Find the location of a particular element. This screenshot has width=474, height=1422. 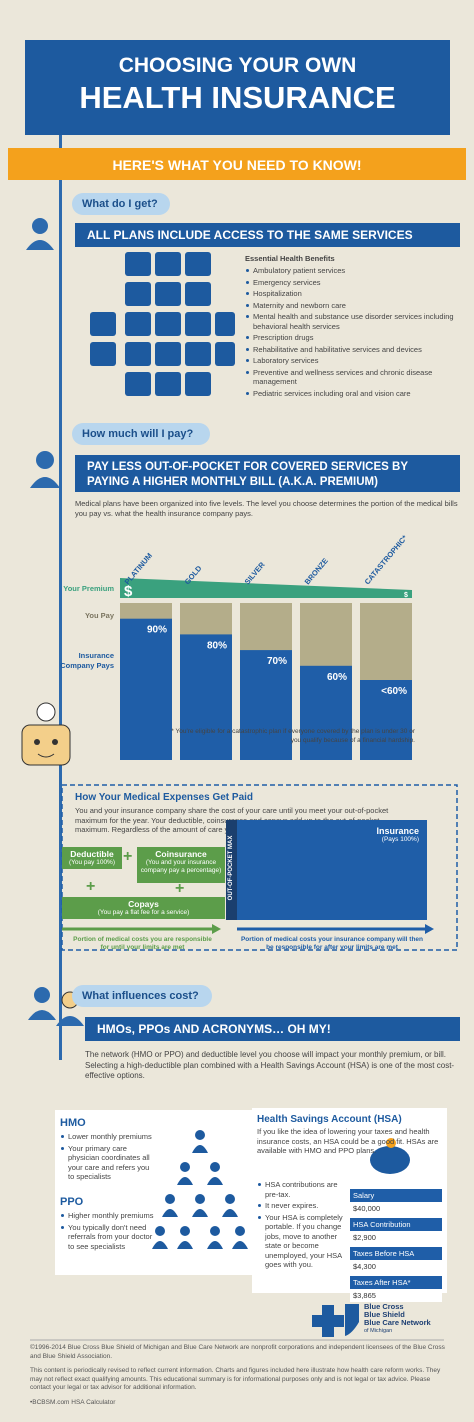

premium-label: Your Premium is located at coordinates (88, 588).